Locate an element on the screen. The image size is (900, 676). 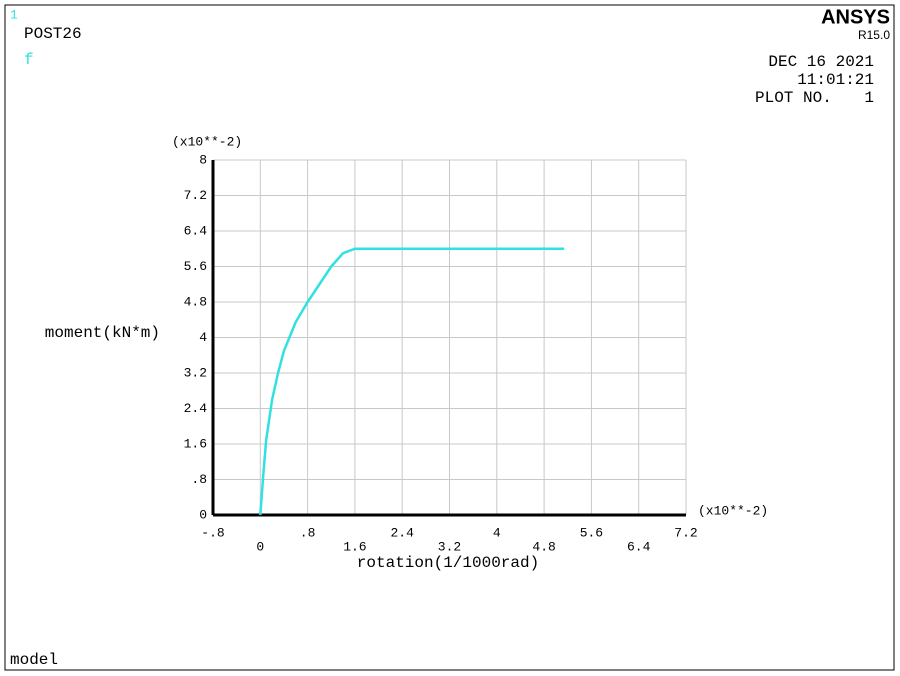
y-tick-label: 3.2 is located at coordinates (195, 372).